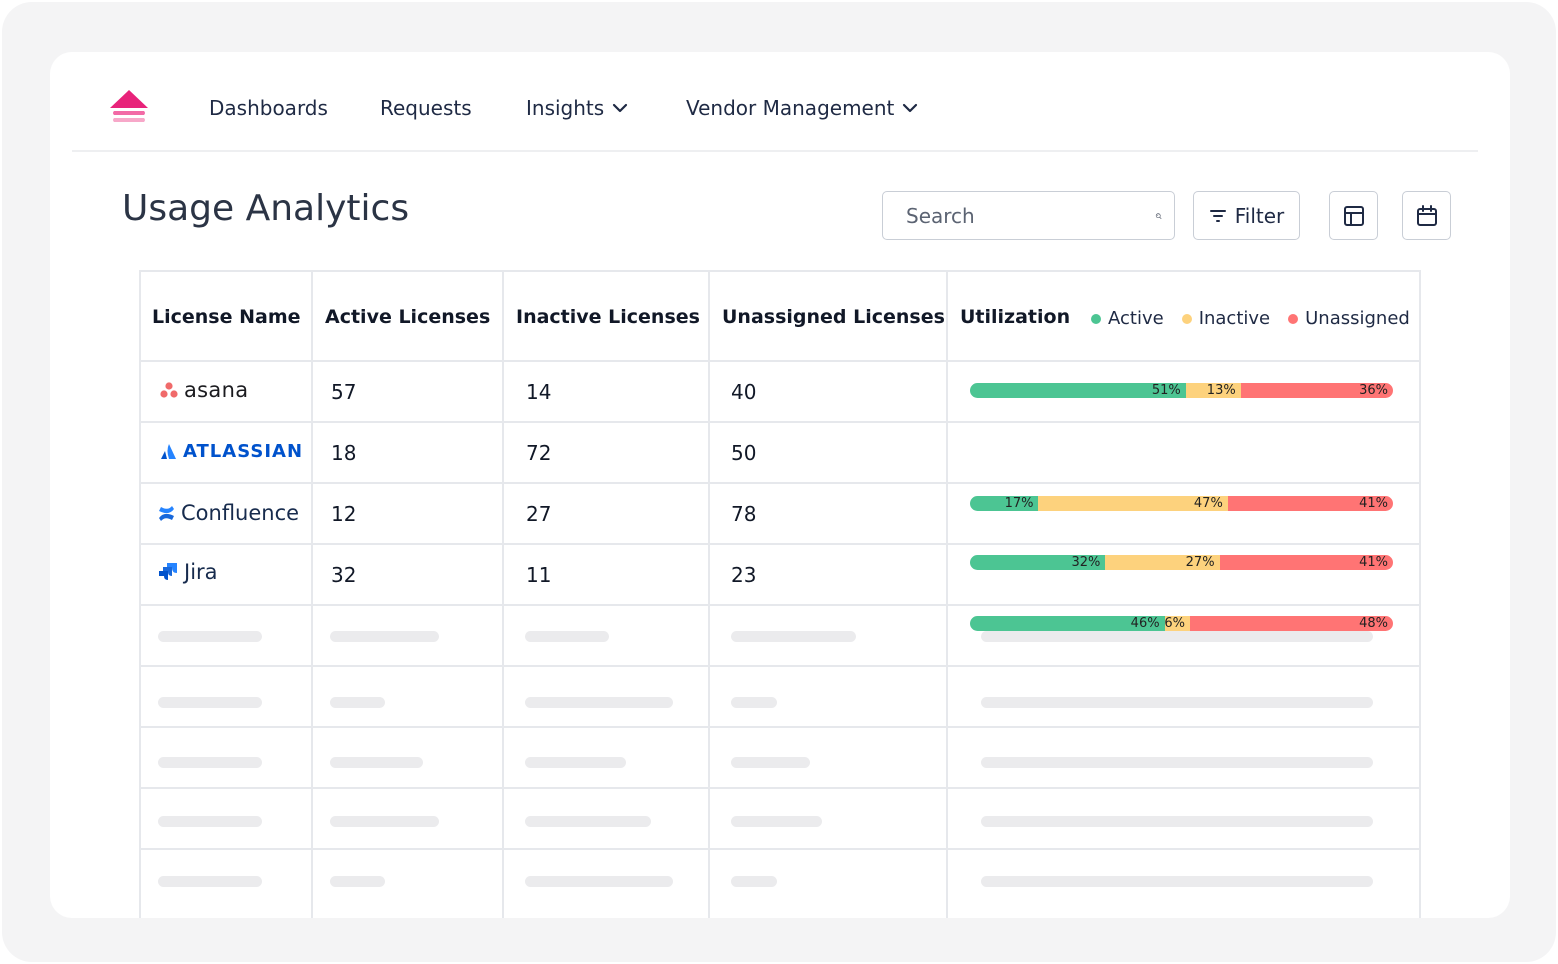 The image size is (1558, 964). What do you see at coordinates (1186, 318) in the screenshot?
I see `legend-inactive-dot` at bounding box center [1186, 318].